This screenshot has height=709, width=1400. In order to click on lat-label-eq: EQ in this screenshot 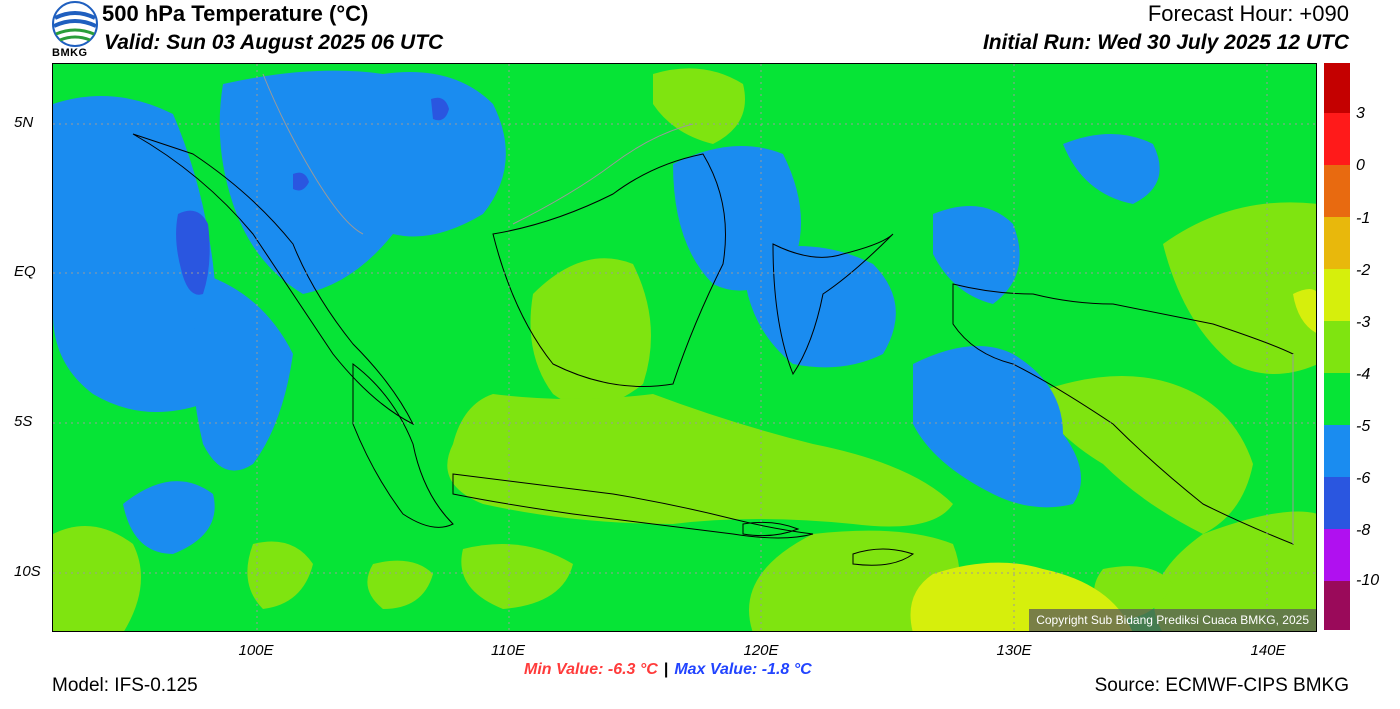, I will do `click(25, 271)`.